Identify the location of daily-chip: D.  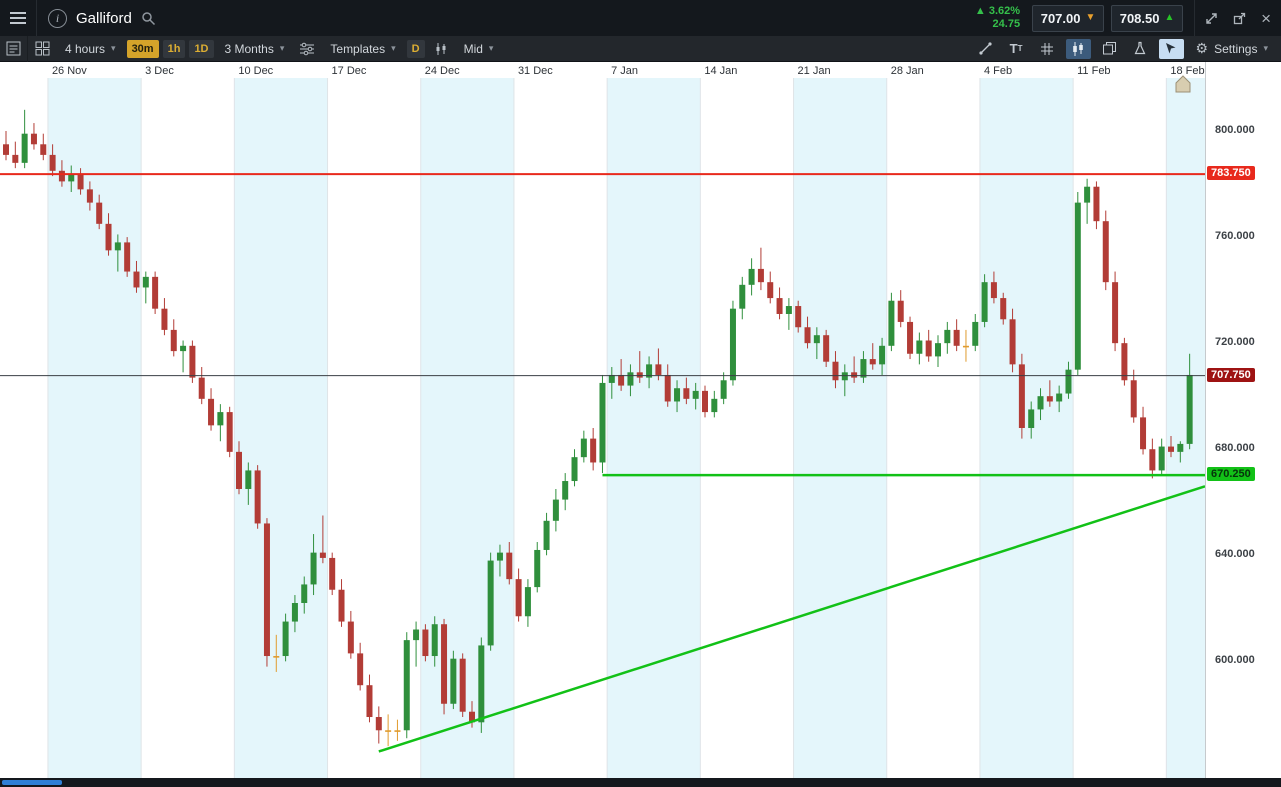
(415, 48).